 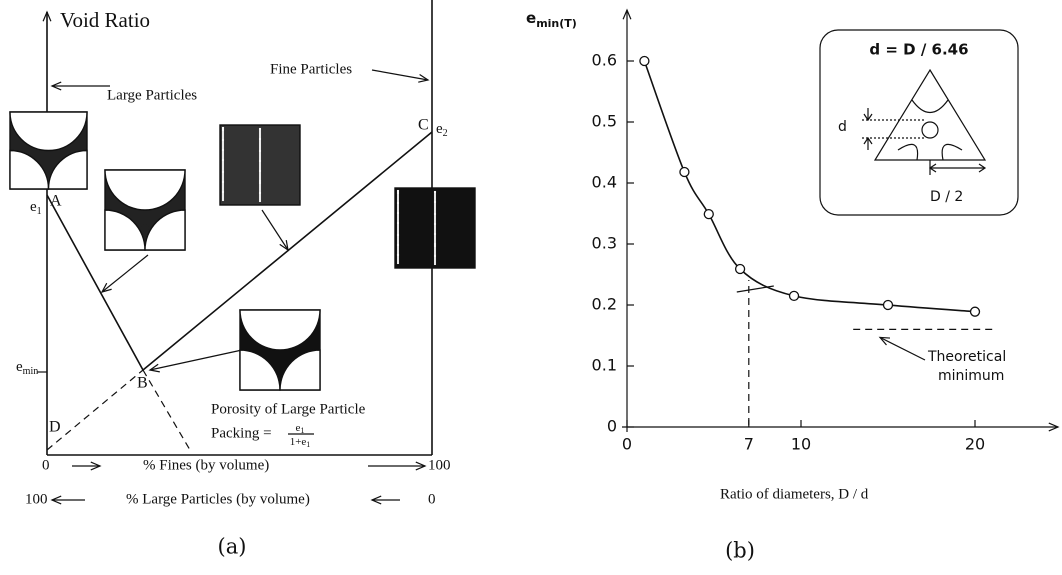 I want to click on fines-label: % Fines (by volume), so click(x=206, y=465).